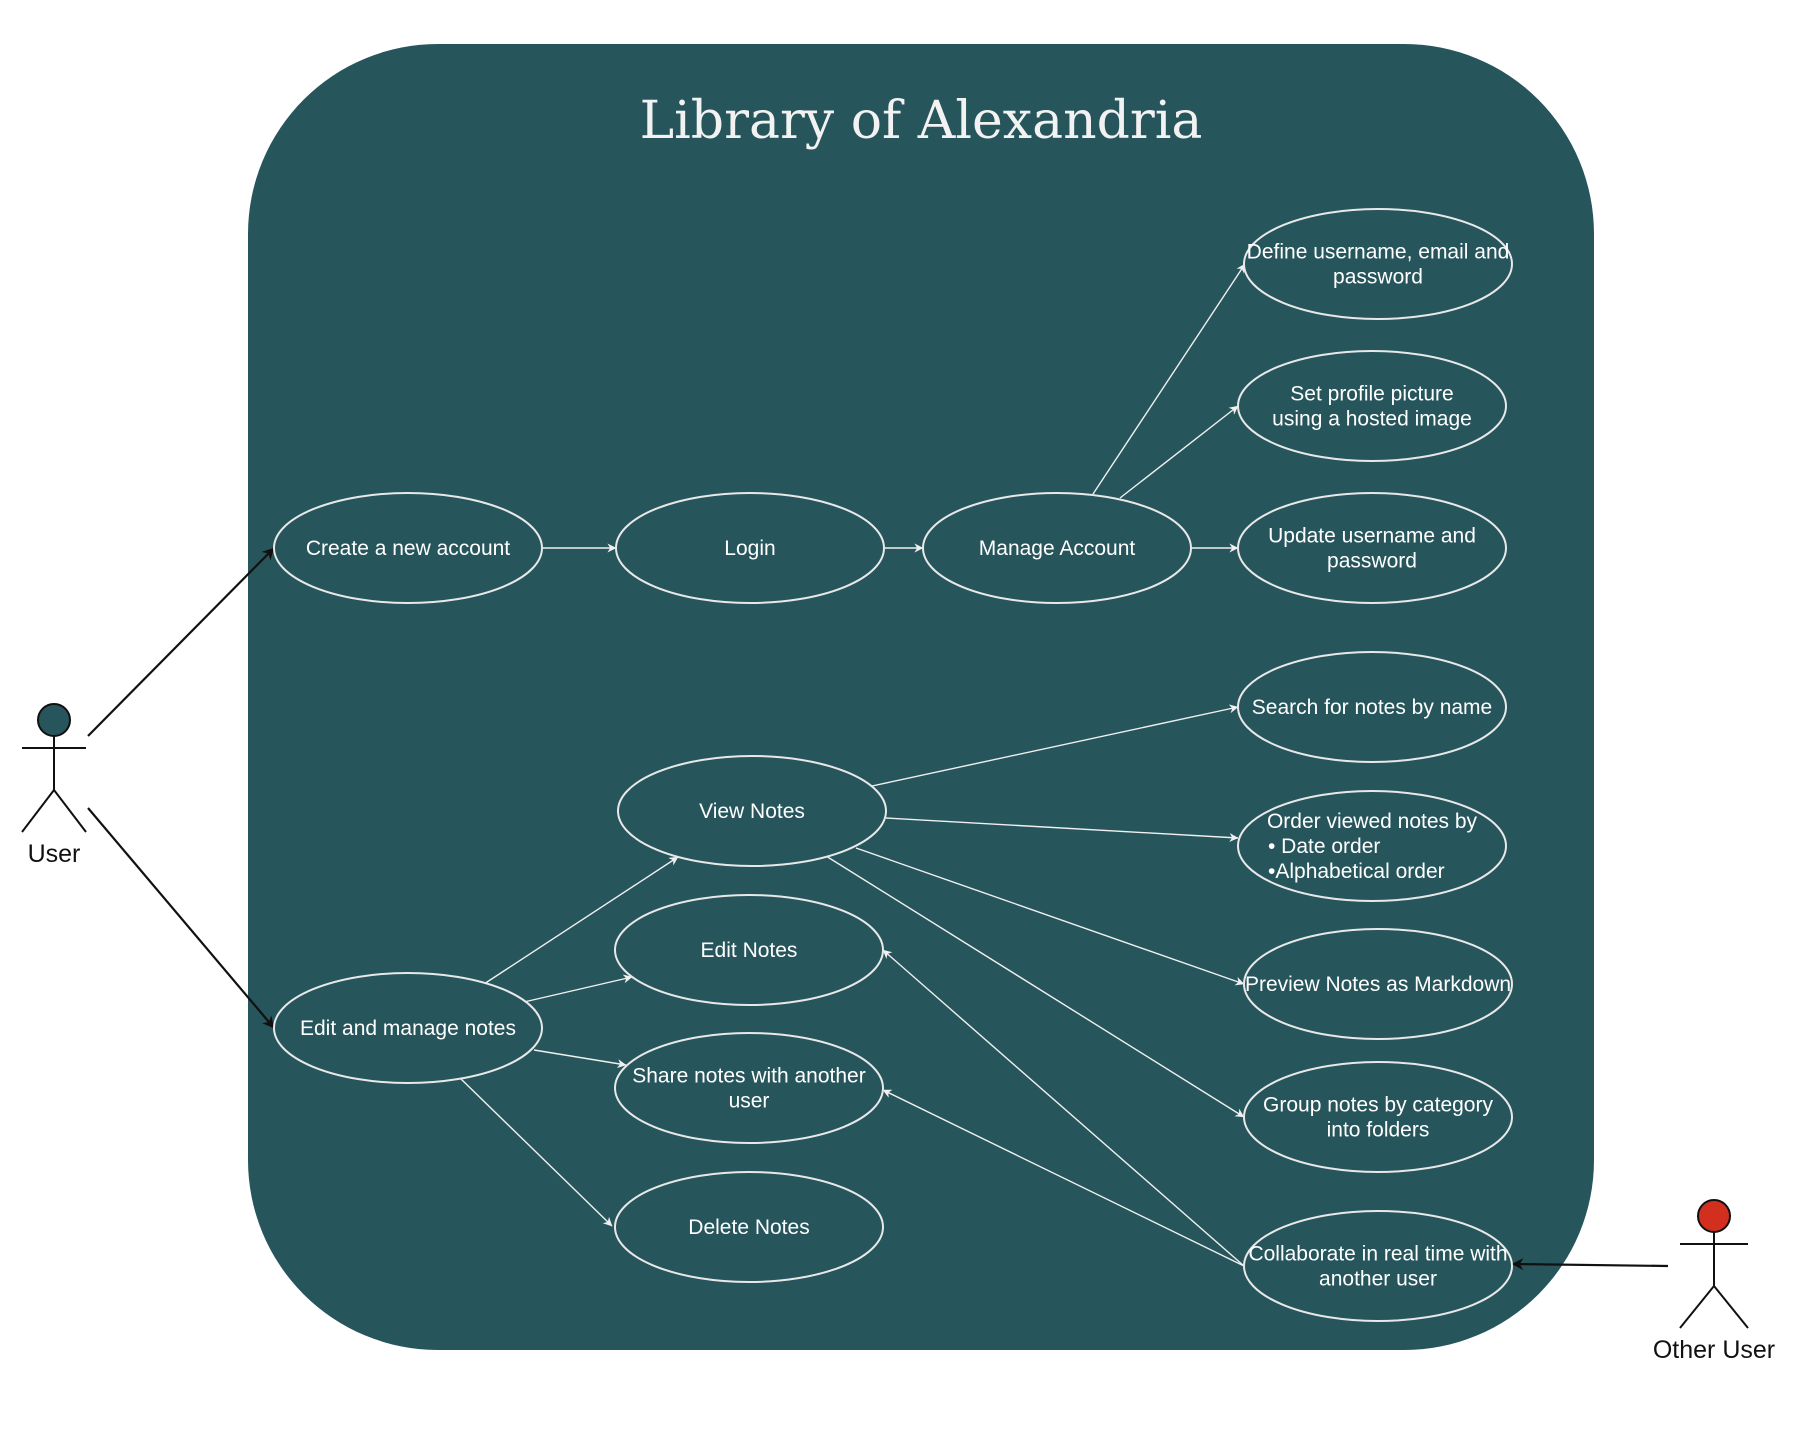 The height and width of the screenshot is (1436, 1798). I want to click on use-case-label: Delete Notes, so click(748, 1227).